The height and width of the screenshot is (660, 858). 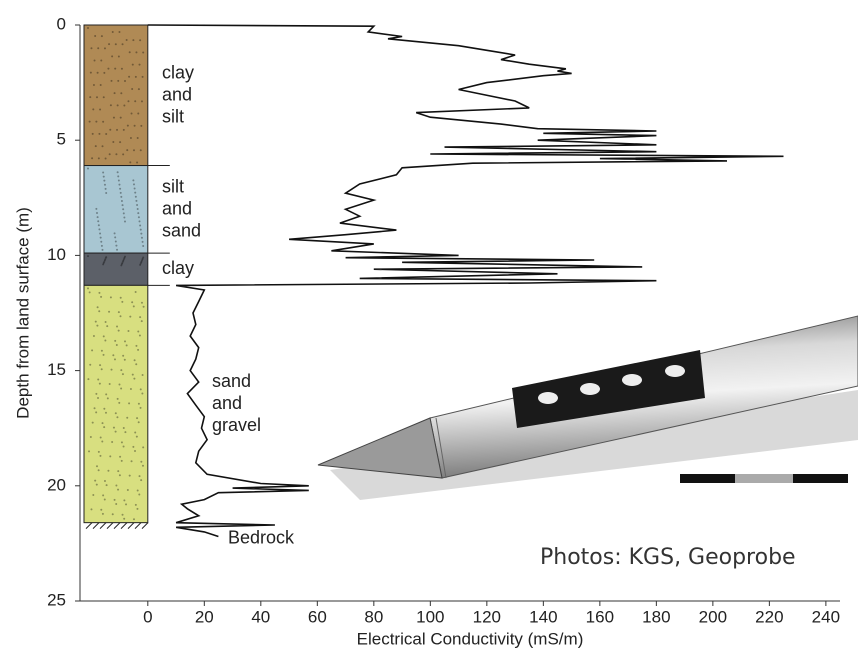 I want to click on x-tick-label: 140, so click(x=543, y=616).